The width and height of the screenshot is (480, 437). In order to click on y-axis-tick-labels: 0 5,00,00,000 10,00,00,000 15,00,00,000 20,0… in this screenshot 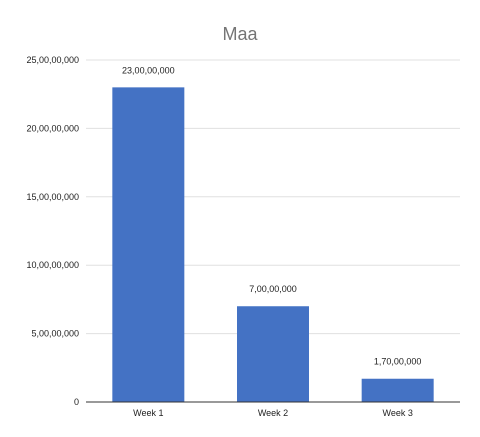, I will do `click(52, 231)`.